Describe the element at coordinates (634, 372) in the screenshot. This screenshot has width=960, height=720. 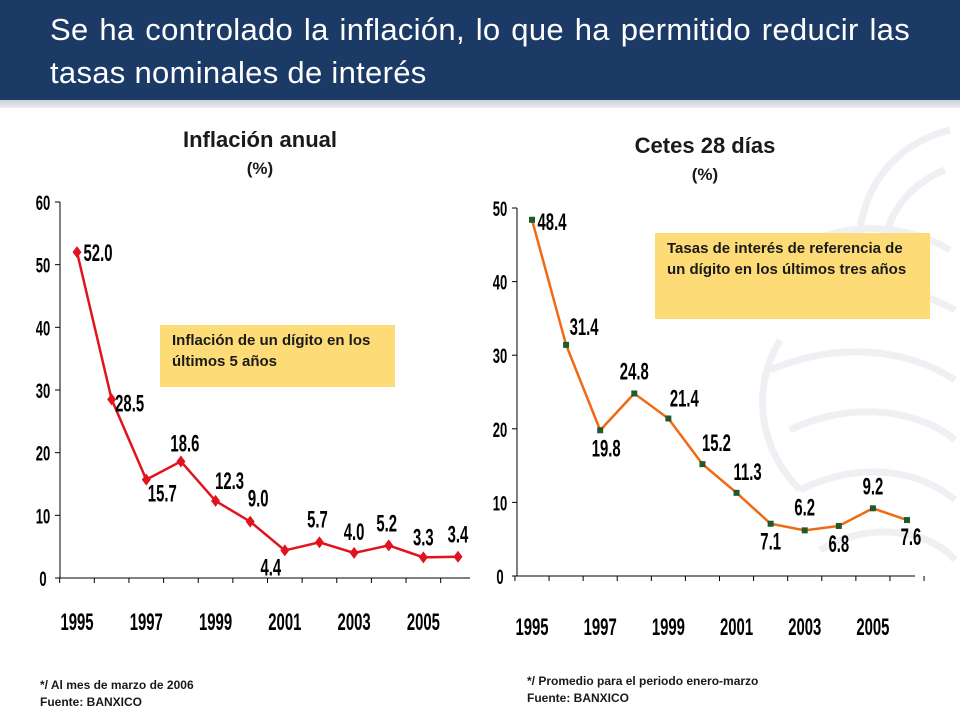
I see `cetes-data-label: 24.8` at that location.